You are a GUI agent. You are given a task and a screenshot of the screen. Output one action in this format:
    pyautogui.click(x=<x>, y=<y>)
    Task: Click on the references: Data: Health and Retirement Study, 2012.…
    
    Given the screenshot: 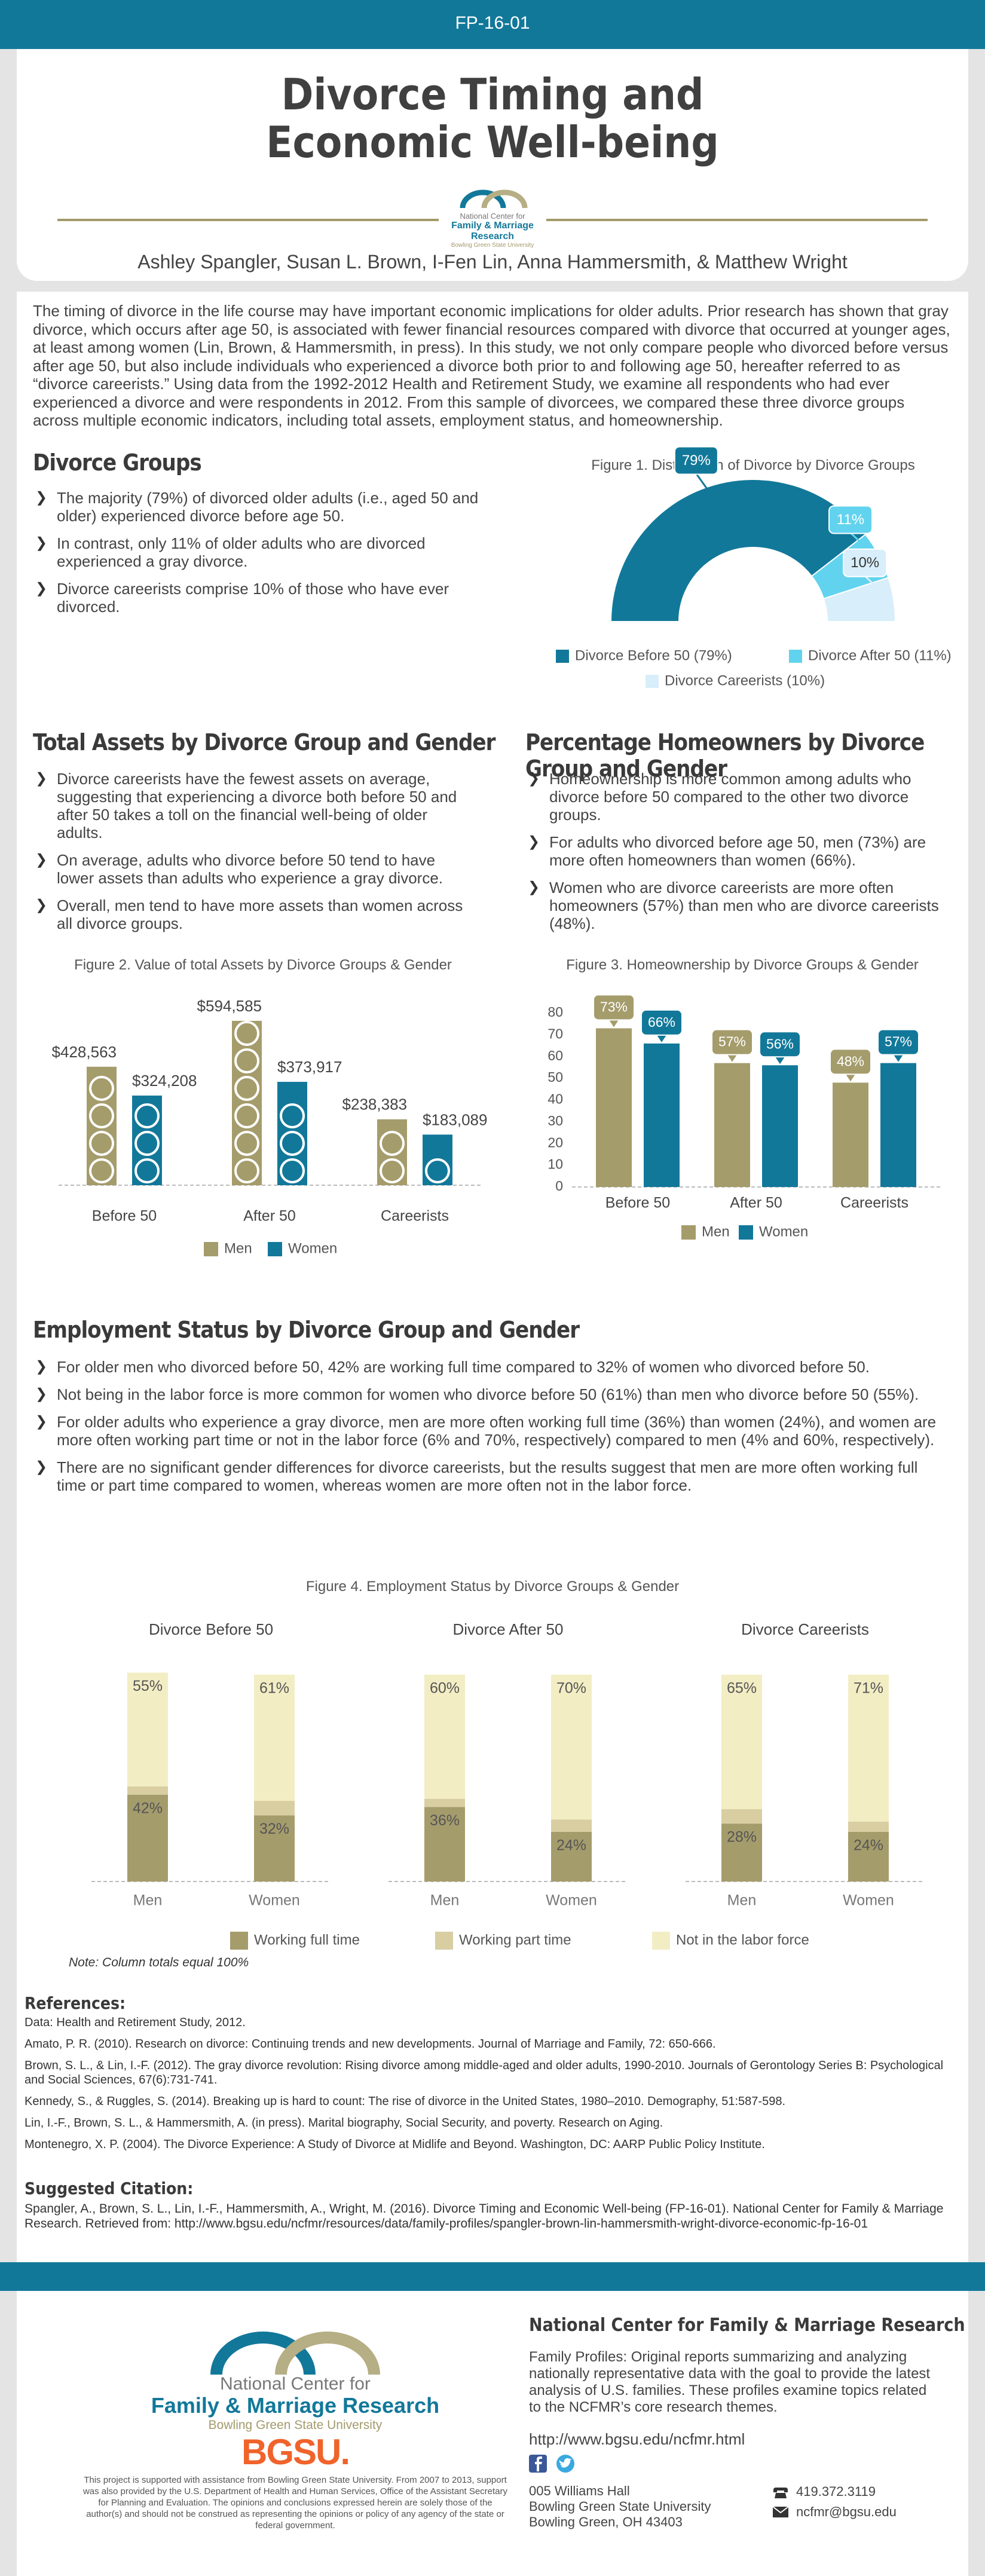 What is the action you would take?
    pyautogui.click(x=491, y=2087)
    